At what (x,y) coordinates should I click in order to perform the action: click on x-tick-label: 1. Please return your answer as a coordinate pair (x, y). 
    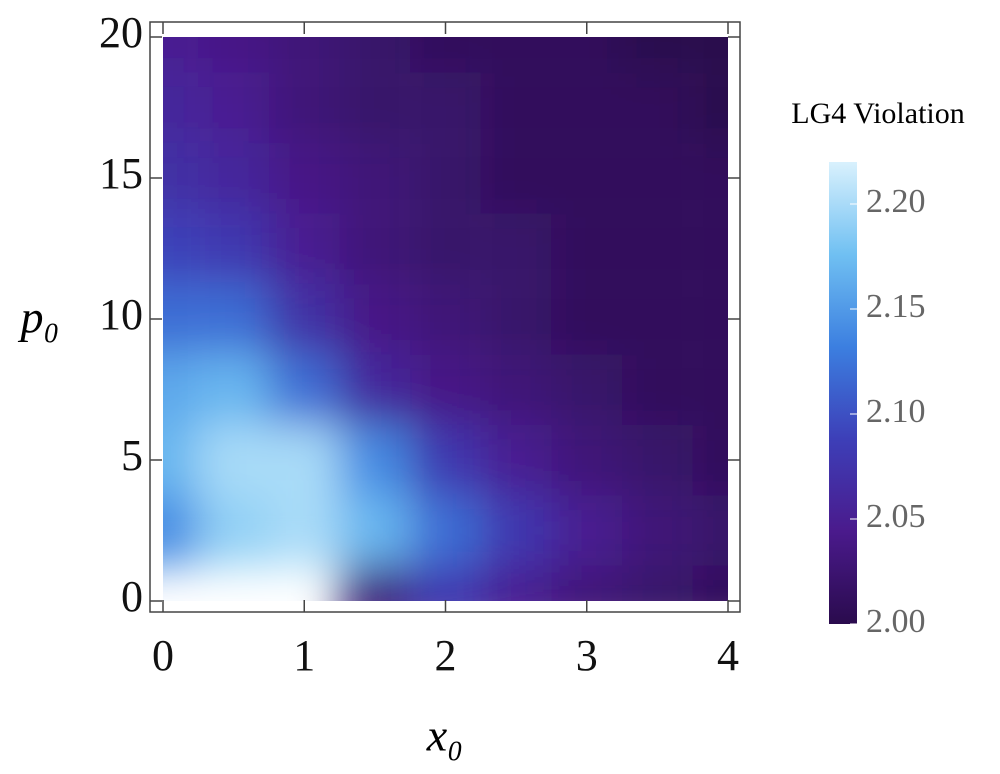
    Looking at the image, I should click on (304, 655).